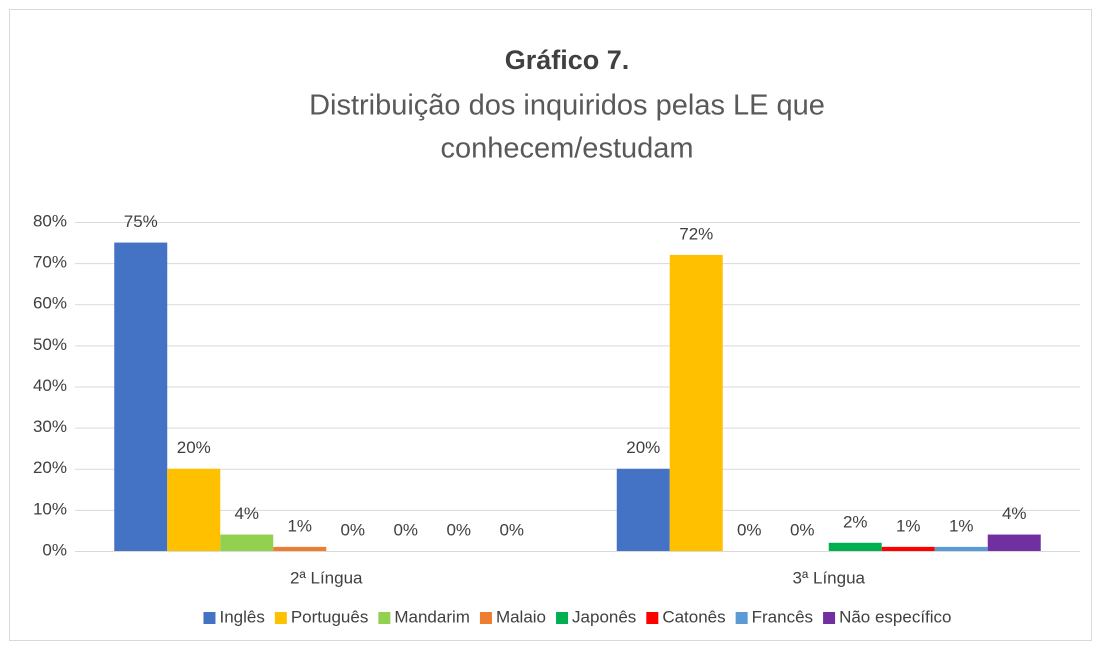 The width and height of the screenshot is (1101, 651). What do you see at coordinates (782, 616) in the screenshot?
I see `legend-label: Francês` at bounding box center [782, 616].